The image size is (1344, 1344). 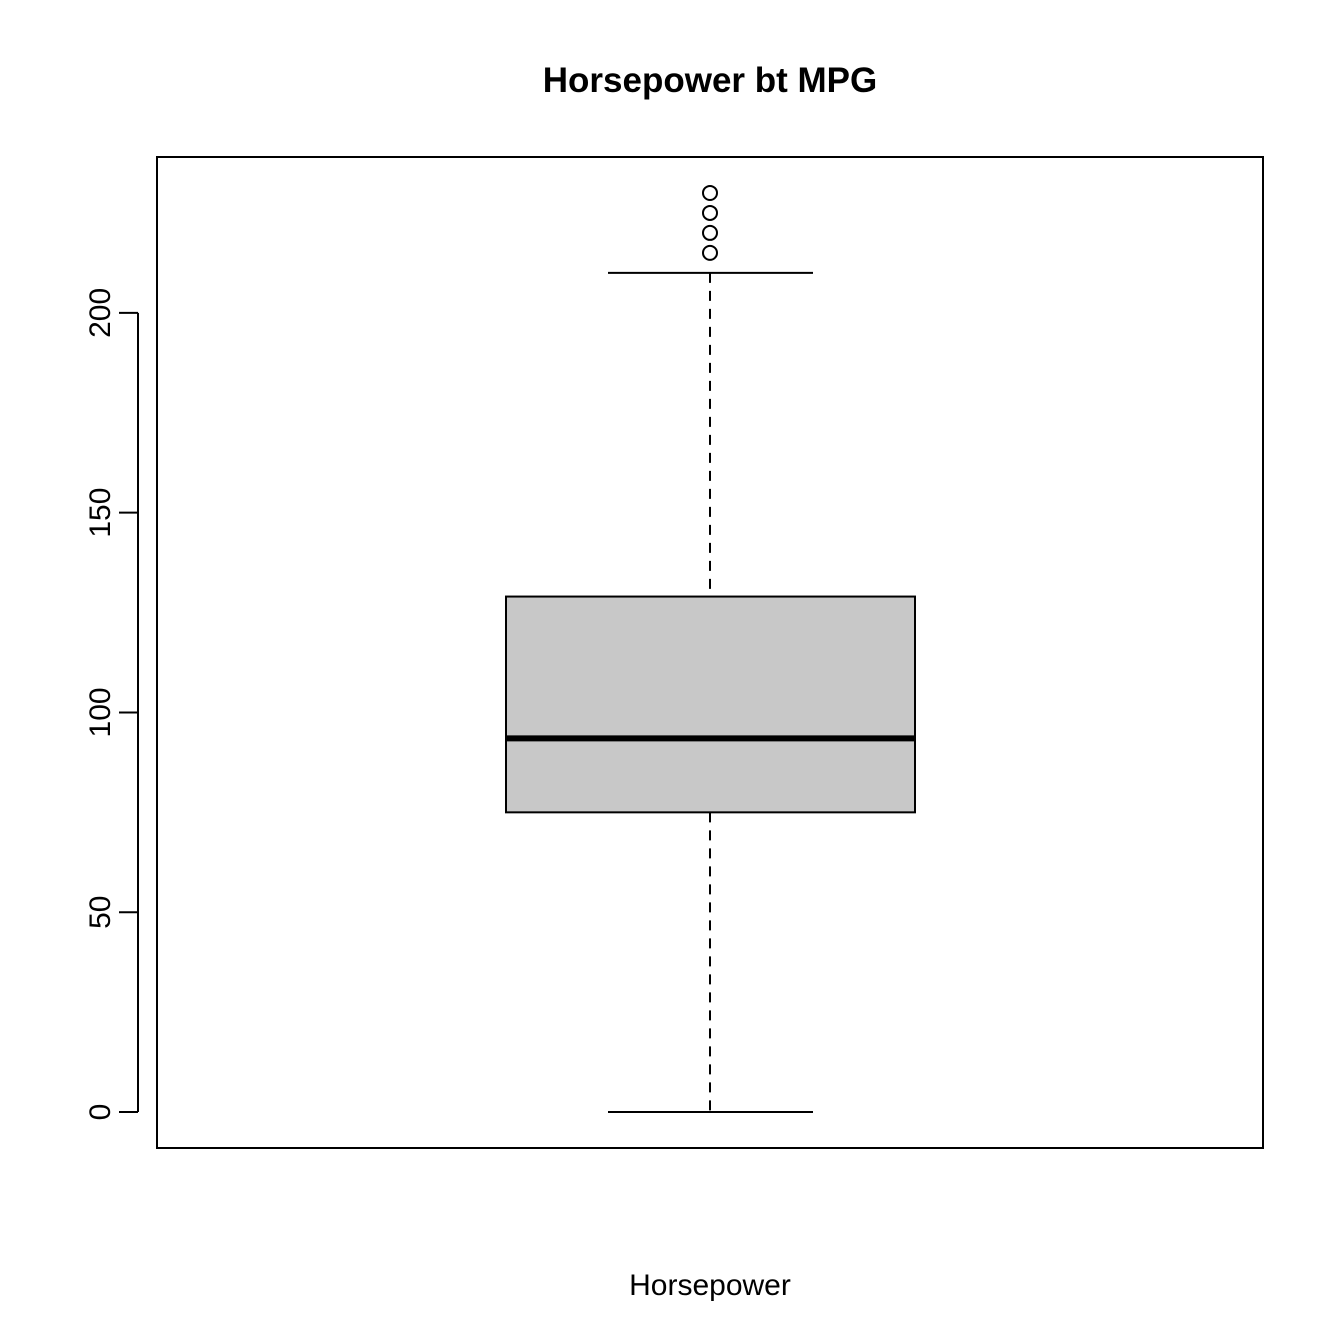 What do you see at coordinates (100, 1112) in the screenshot?
I see `y-tick-label: 0` at bounding box center [100, 1112].